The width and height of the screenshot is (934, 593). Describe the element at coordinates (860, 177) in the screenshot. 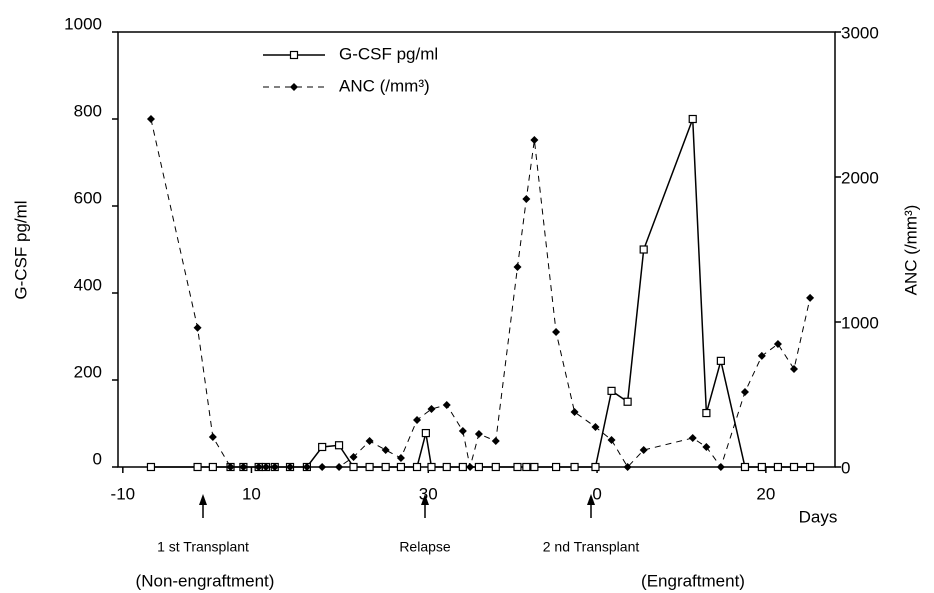

I see `y2-tick-label: 2000` at that location.